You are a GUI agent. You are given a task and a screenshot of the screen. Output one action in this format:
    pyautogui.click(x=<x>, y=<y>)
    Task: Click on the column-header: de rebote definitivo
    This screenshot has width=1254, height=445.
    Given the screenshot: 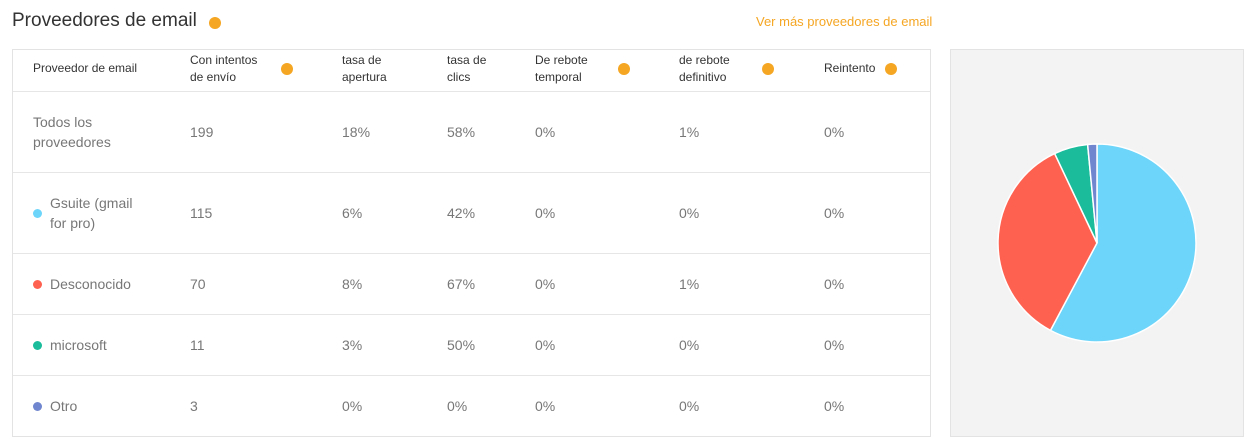 What is the action you would take?
    pyautogui.click(x=704, y=68)
    